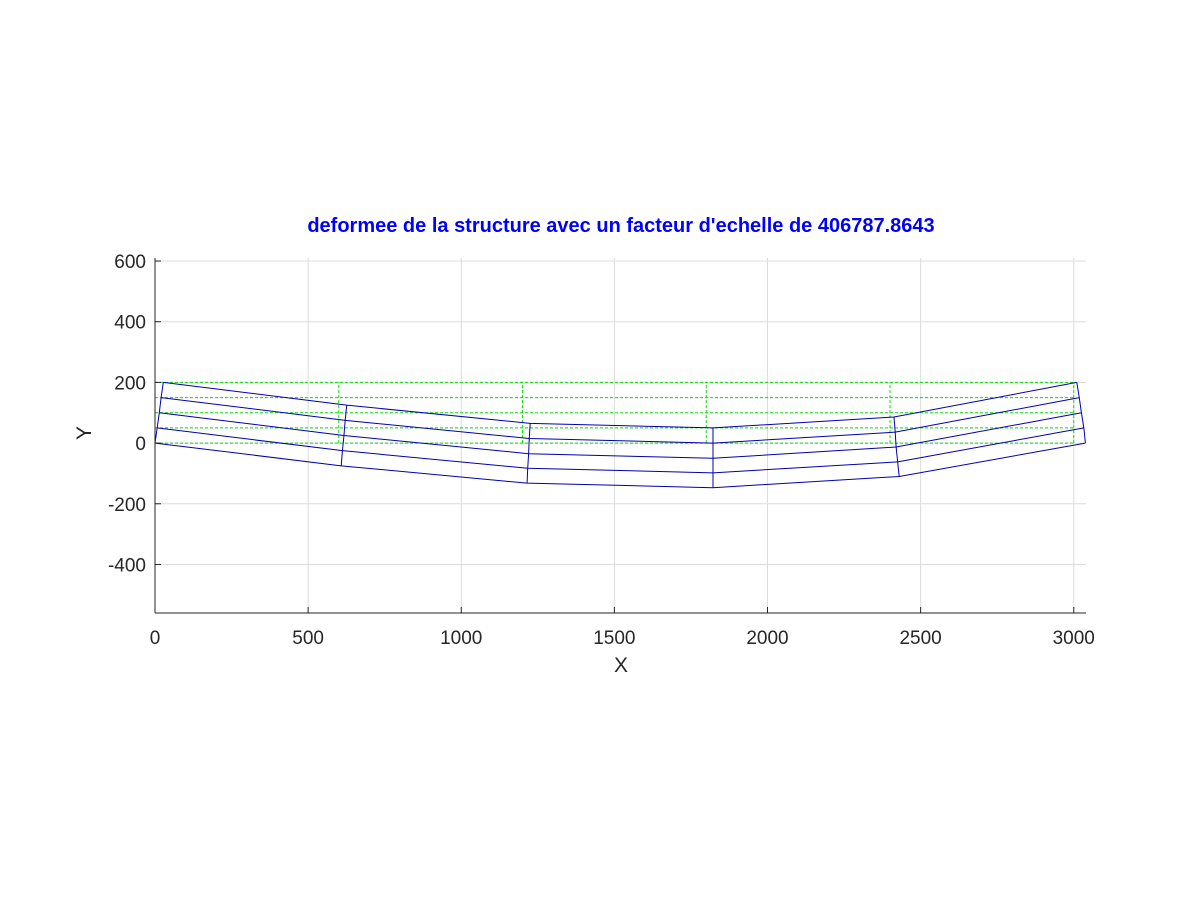  I want to click on x-tick-label: 500, so click(308, 638).